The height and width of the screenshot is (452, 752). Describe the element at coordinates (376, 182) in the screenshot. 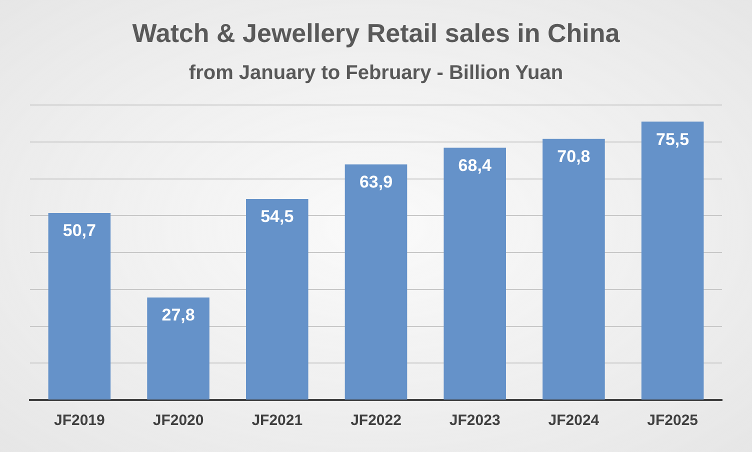

I see `data-label: 63,9` at that location.